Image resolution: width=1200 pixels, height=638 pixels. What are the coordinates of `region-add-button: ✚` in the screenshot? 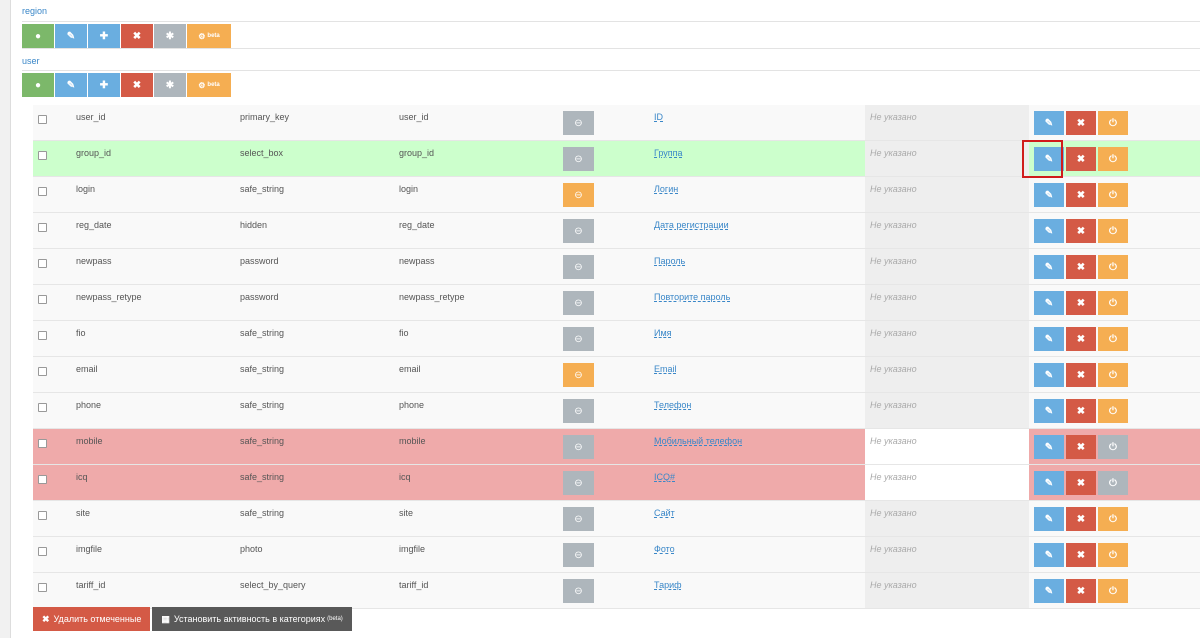 It's located at (104, 36).